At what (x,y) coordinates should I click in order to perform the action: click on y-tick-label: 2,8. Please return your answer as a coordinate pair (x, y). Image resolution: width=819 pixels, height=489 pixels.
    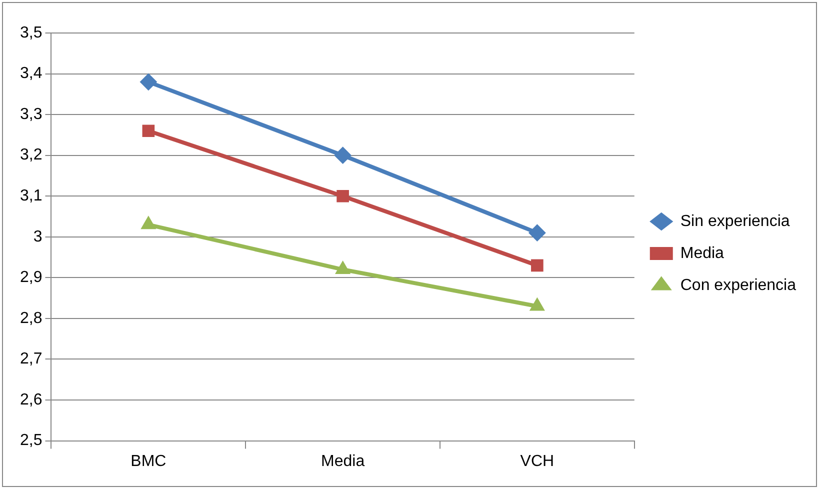
    Looking at the image, I should click on (31, 318).